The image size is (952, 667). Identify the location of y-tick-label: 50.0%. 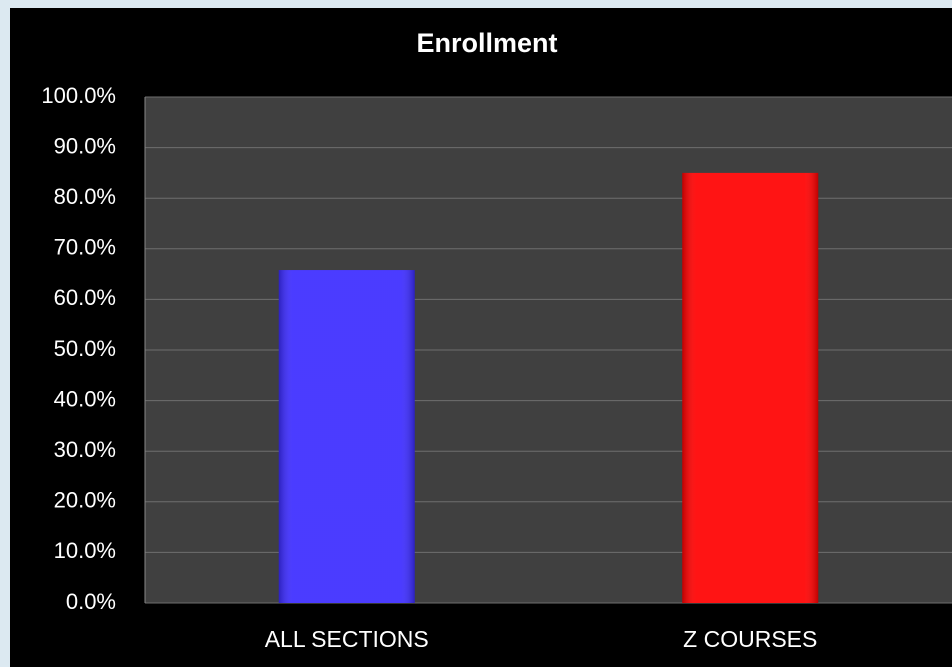
(85, 348).